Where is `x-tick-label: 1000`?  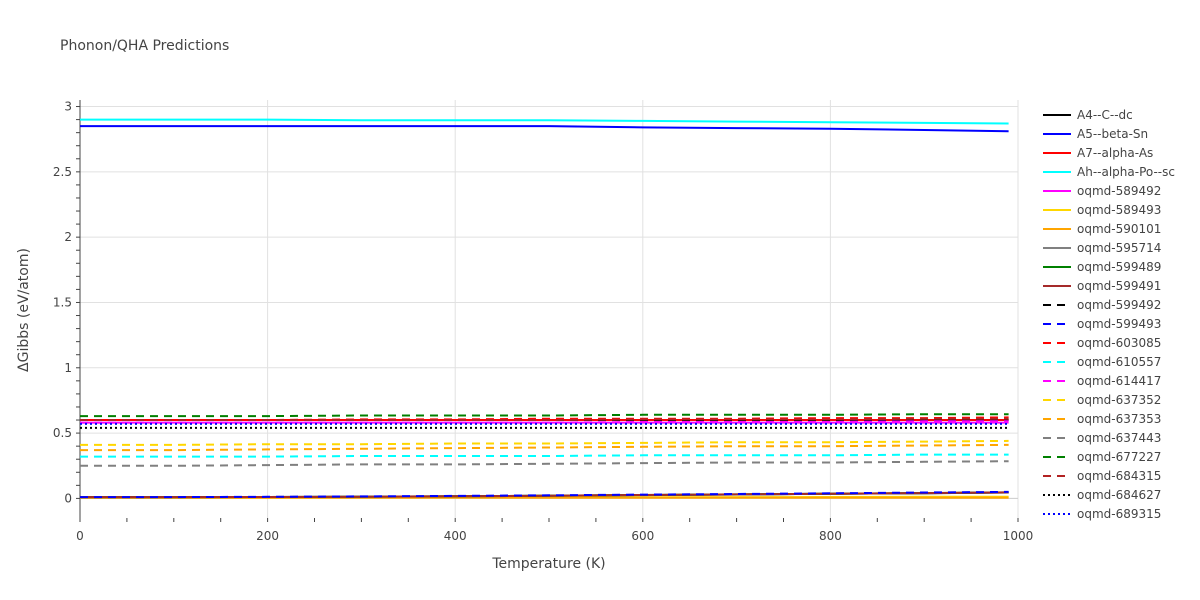
x-tick-label: 1000 is located at coordinates (1018, 536).